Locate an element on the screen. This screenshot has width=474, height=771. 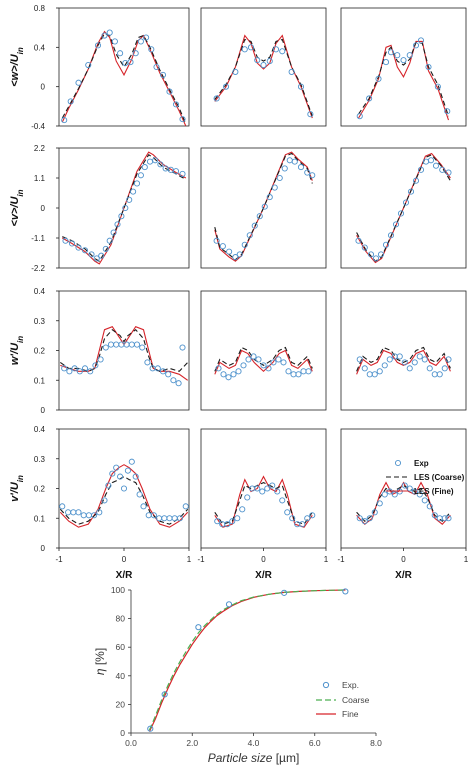
y-tick-label: -2.2 is located at coordinates (38, 268).